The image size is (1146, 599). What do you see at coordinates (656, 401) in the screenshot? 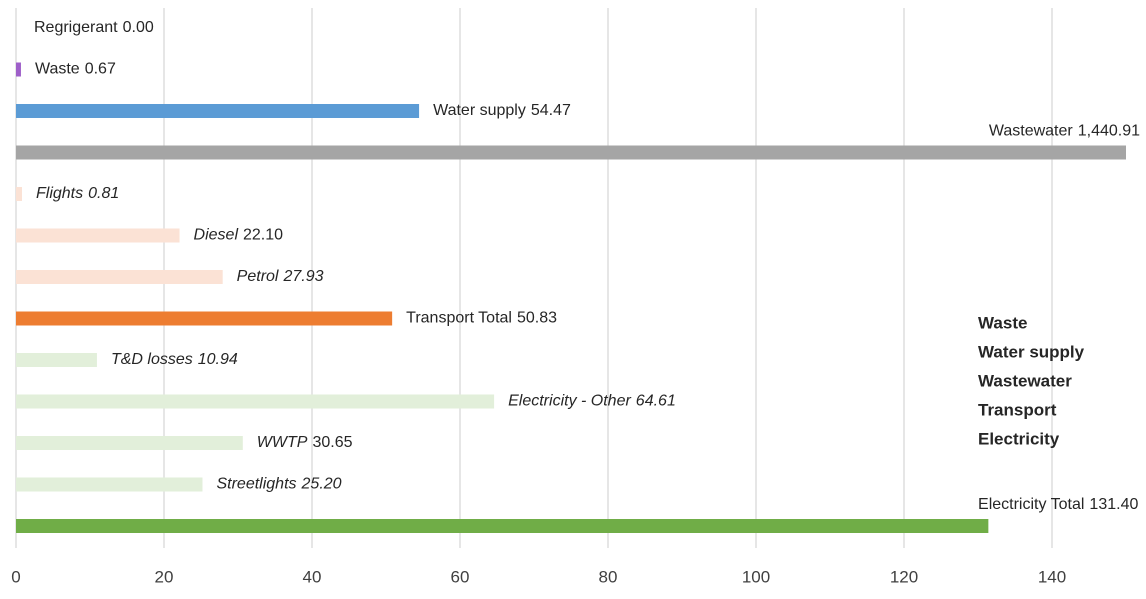
I see `value-label: 64.61` at bounding box center [656, 401].